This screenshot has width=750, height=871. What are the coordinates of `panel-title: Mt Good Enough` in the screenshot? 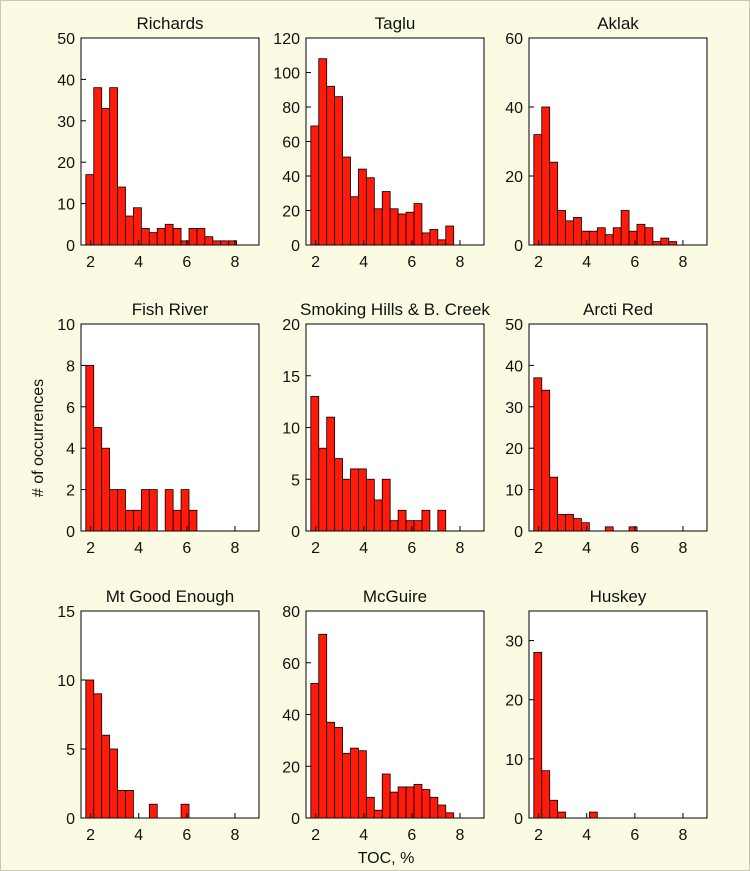 It's located at (170, 596).